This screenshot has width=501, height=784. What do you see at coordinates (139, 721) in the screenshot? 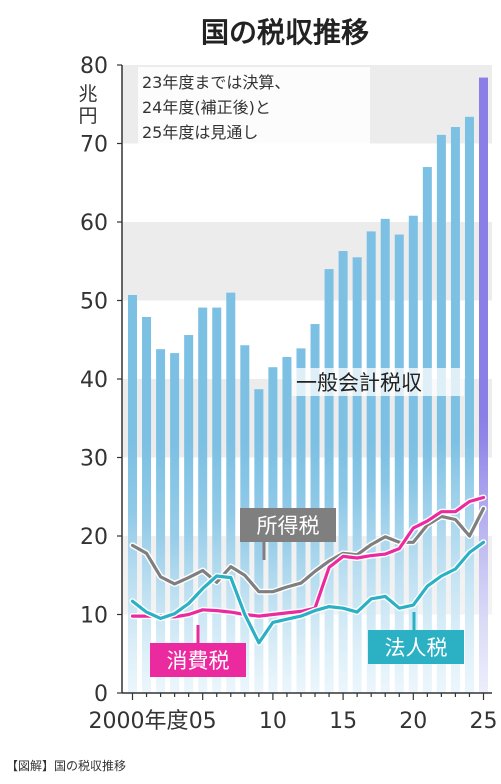
I see `x-tick-label: 2000年度` at bounding box center [139, 721].